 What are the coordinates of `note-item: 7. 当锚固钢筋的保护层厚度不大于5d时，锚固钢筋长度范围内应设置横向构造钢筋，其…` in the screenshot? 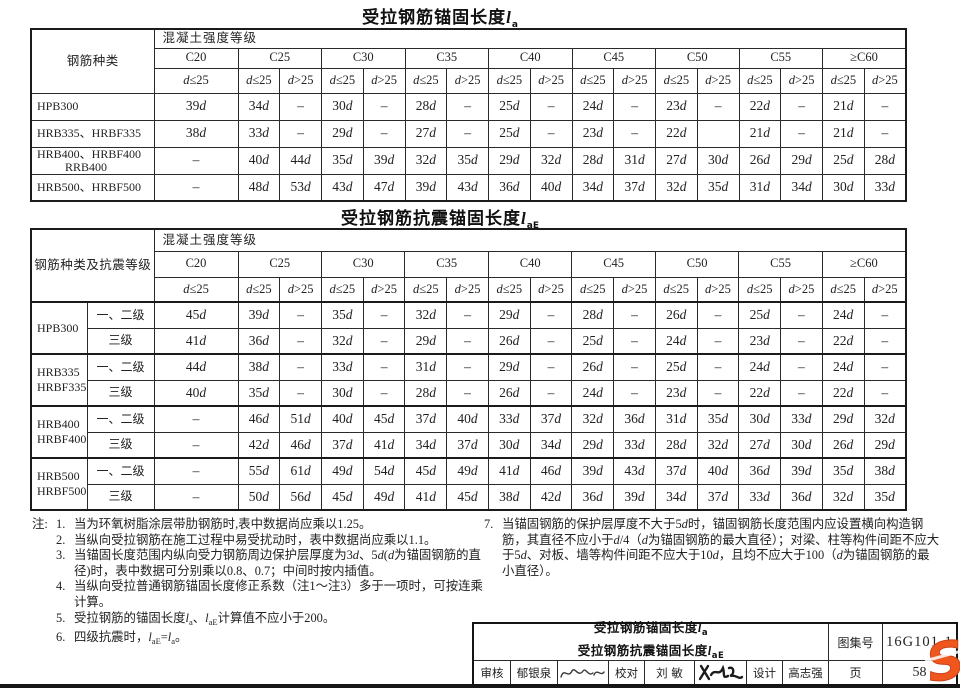 It's located at (712, 548).